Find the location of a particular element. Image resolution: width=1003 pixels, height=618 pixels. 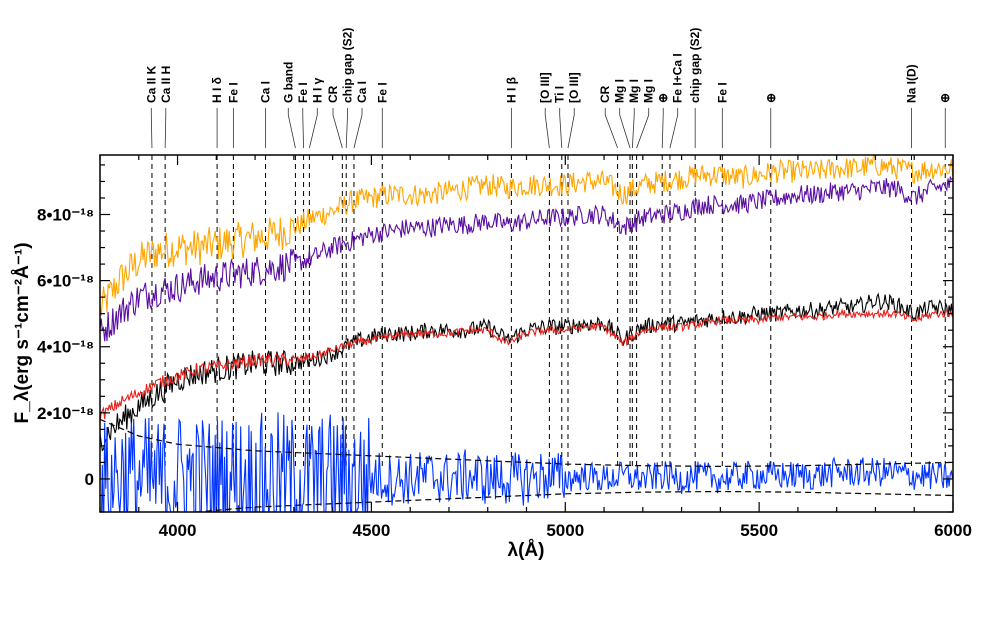

y-axis-title: F_λ(erg s⁻¹cm⁻²Å⁻¹) is located at coordinates (22, 332).